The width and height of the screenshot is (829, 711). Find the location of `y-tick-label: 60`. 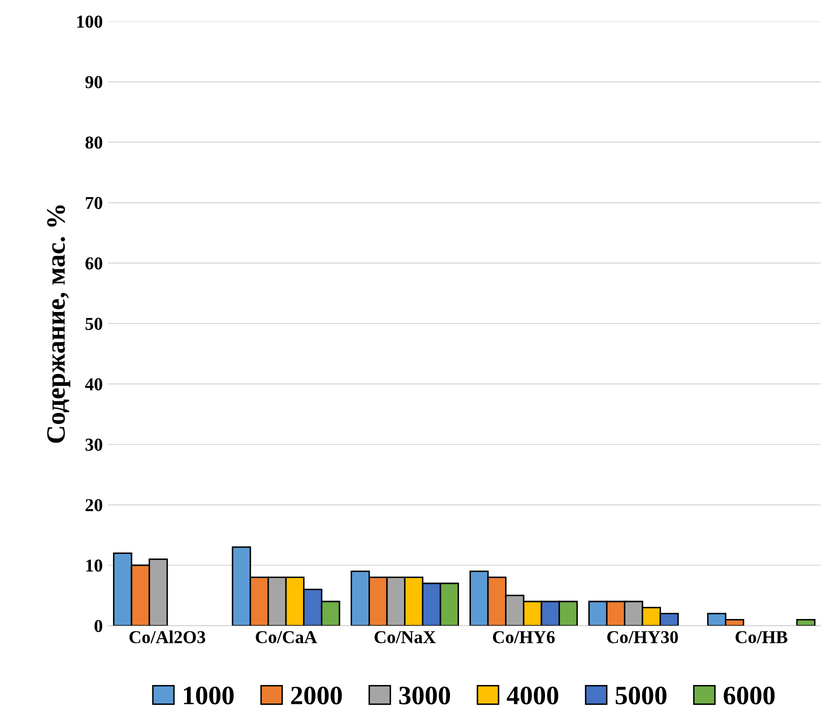

y-tick-label: 60 is located at coordinates (93, 263).